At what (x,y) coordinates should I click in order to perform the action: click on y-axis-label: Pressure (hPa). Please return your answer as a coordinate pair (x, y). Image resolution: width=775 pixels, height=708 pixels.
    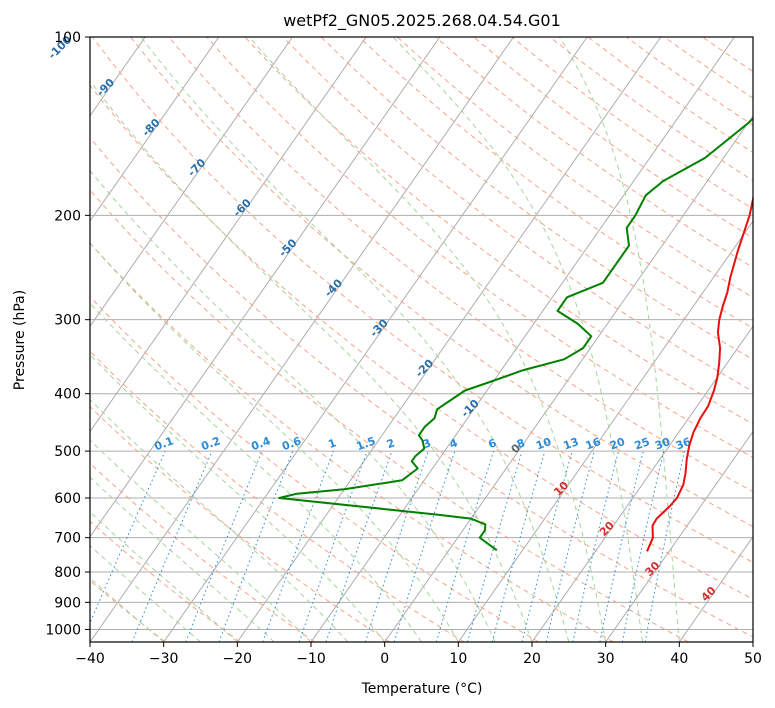
    Looking at the image, I should click on (20, 340).